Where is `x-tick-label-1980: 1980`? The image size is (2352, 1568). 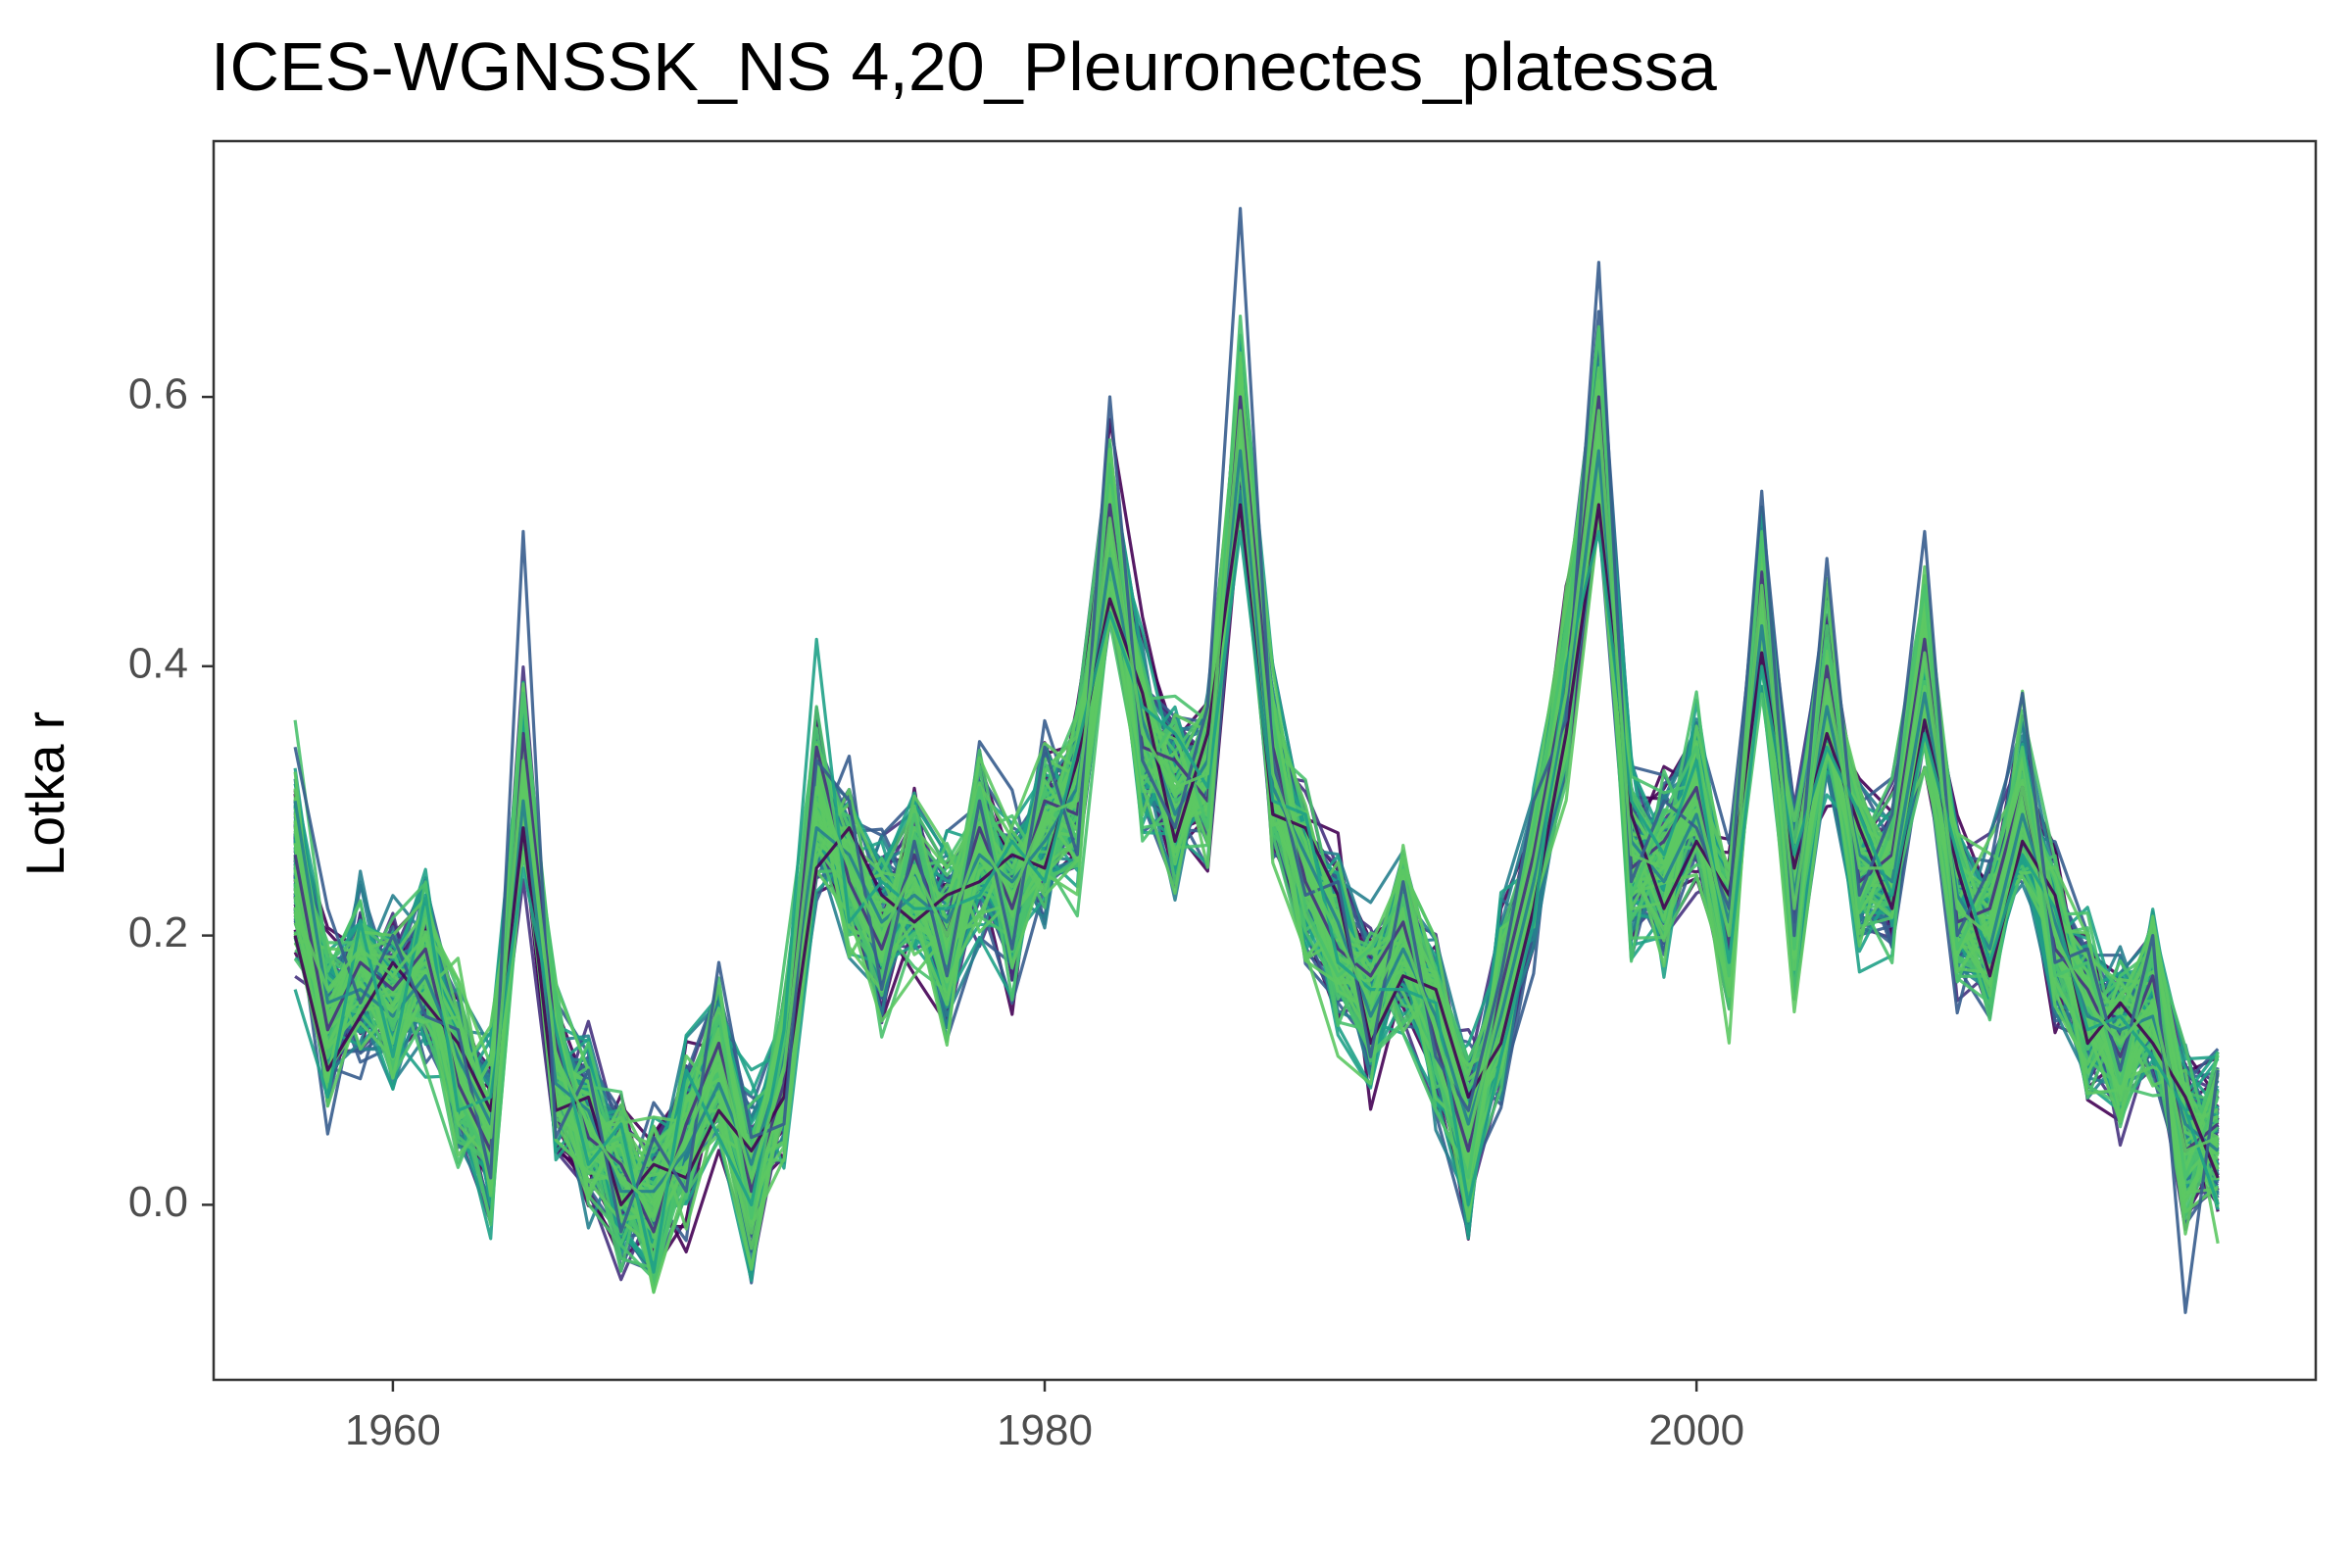 x-tick-label-1980: 1980 is located at coordinates (1045, 1430).